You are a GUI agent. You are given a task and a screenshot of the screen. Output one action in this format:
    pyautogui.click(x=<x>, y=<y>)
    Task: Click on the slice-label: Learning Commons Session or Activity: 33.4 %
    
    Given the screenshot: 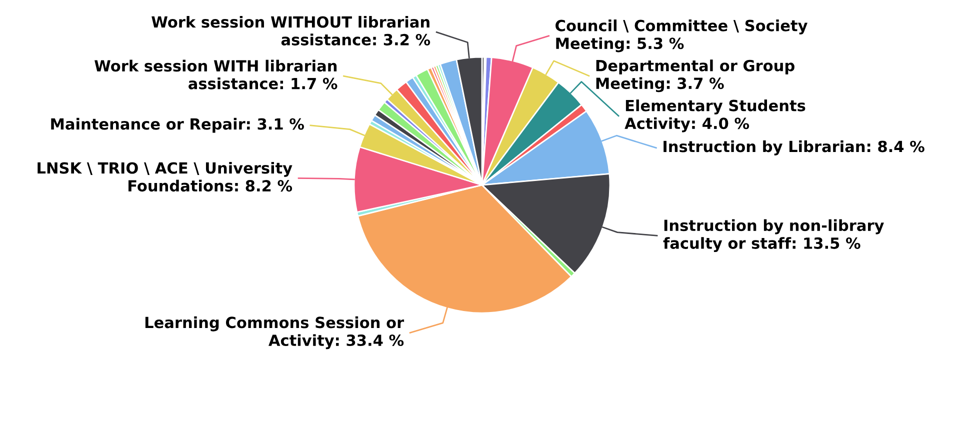 What is the action you would take?
    pyautogui.click(x=274, y=333)
    